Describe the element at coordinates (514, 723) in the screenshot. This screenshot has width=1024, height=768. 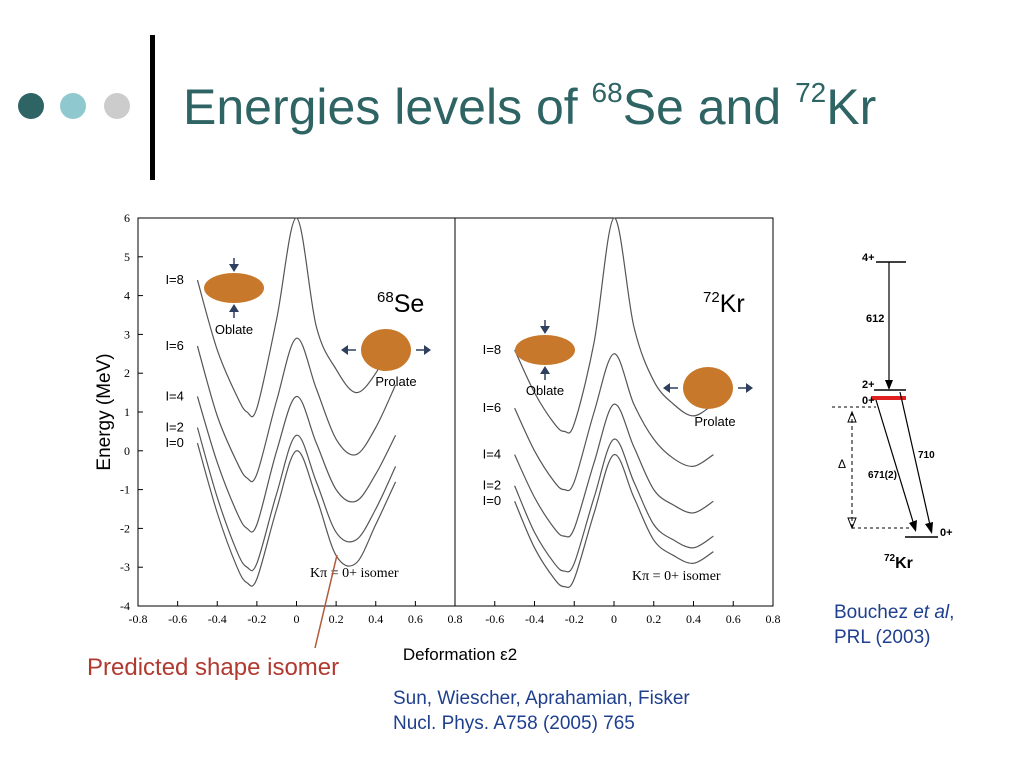
I see `main-citation-line2: Nucl. Phys. A758 (2005) 765` at that location.